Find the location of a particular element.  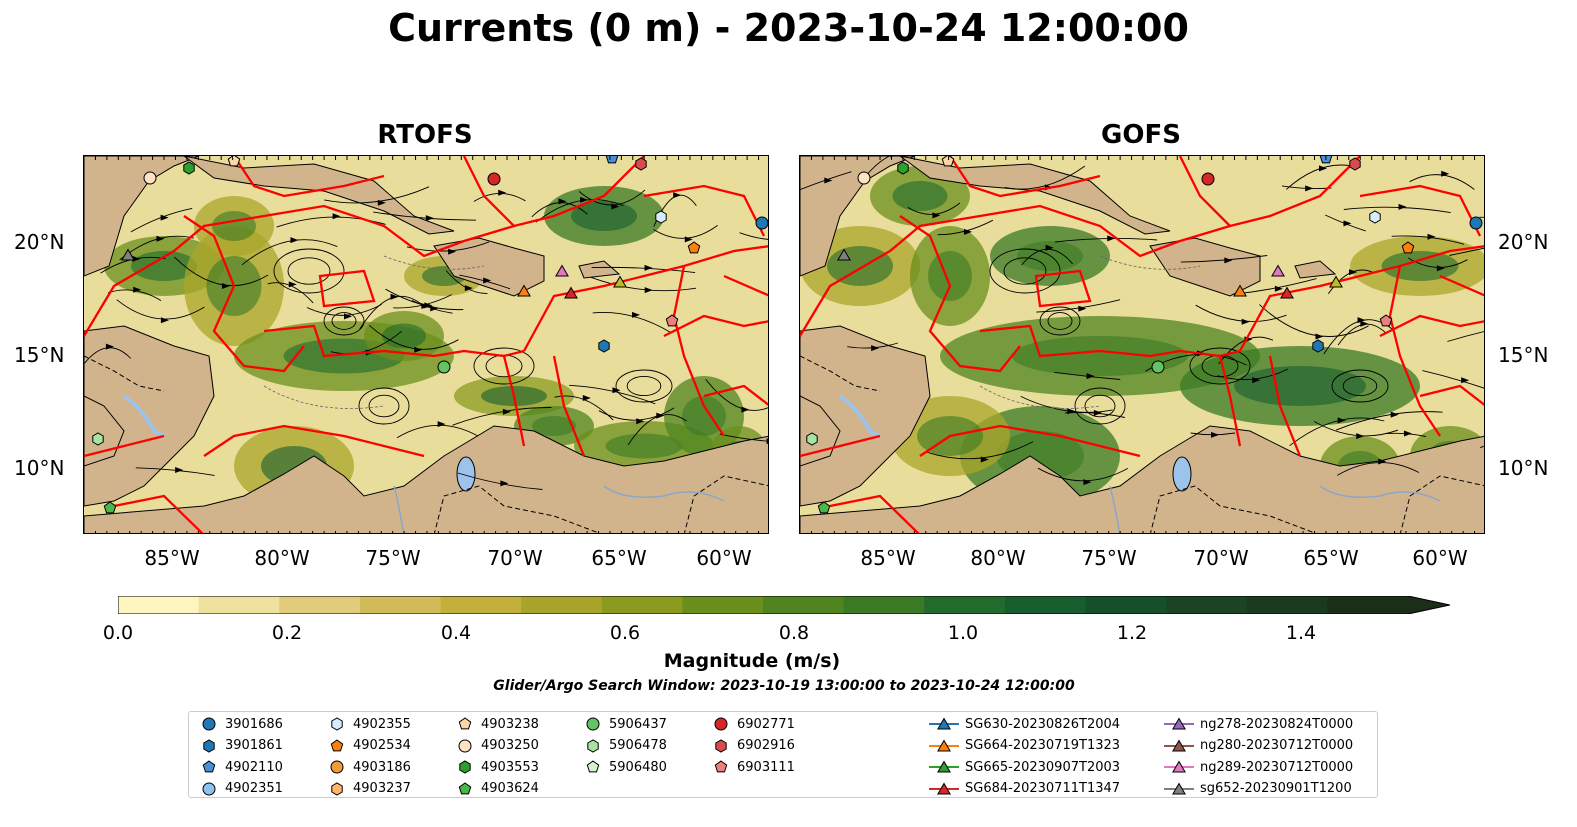

legend-item: 6903111 is located at coordinates (753, 767).